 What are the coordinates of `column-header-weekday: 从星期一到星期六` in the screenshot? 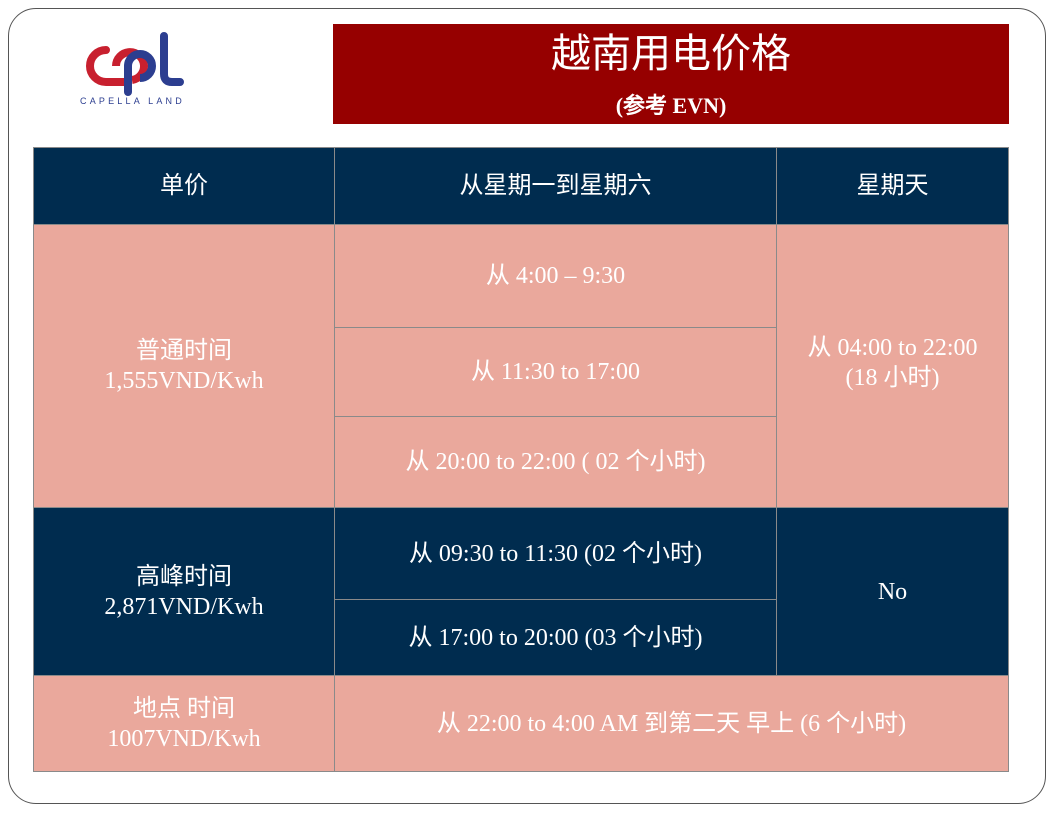 It's located at (555, 186).